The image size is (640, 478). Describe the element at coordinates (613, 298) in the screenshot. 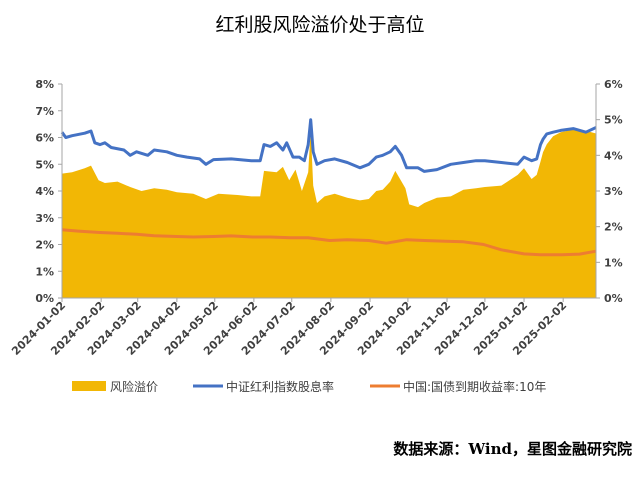

I see `y-right-tick-label: 0%` at that location.